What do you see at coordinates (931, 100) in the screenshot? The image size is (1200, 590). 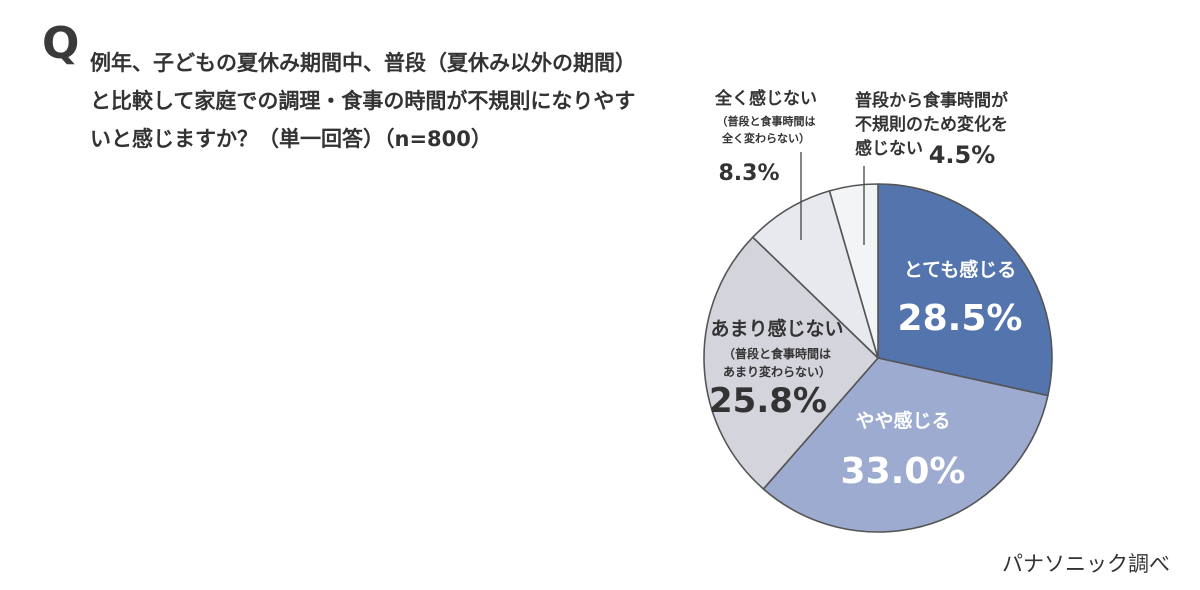 I see `slice-label-5a: 普段から食事時間が` at bounding box center [931, 100].